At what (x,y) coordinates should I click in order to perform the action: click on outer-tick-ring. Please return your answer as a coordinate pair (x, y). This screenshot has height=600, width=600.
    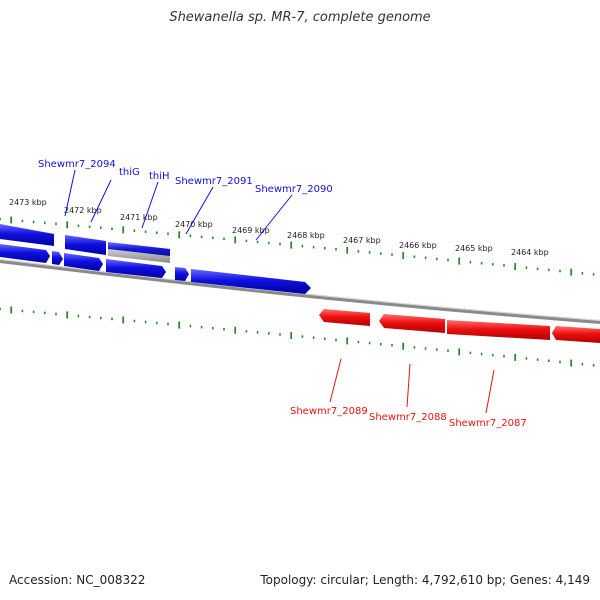
    Looking at the image, I should click on (297, 246).